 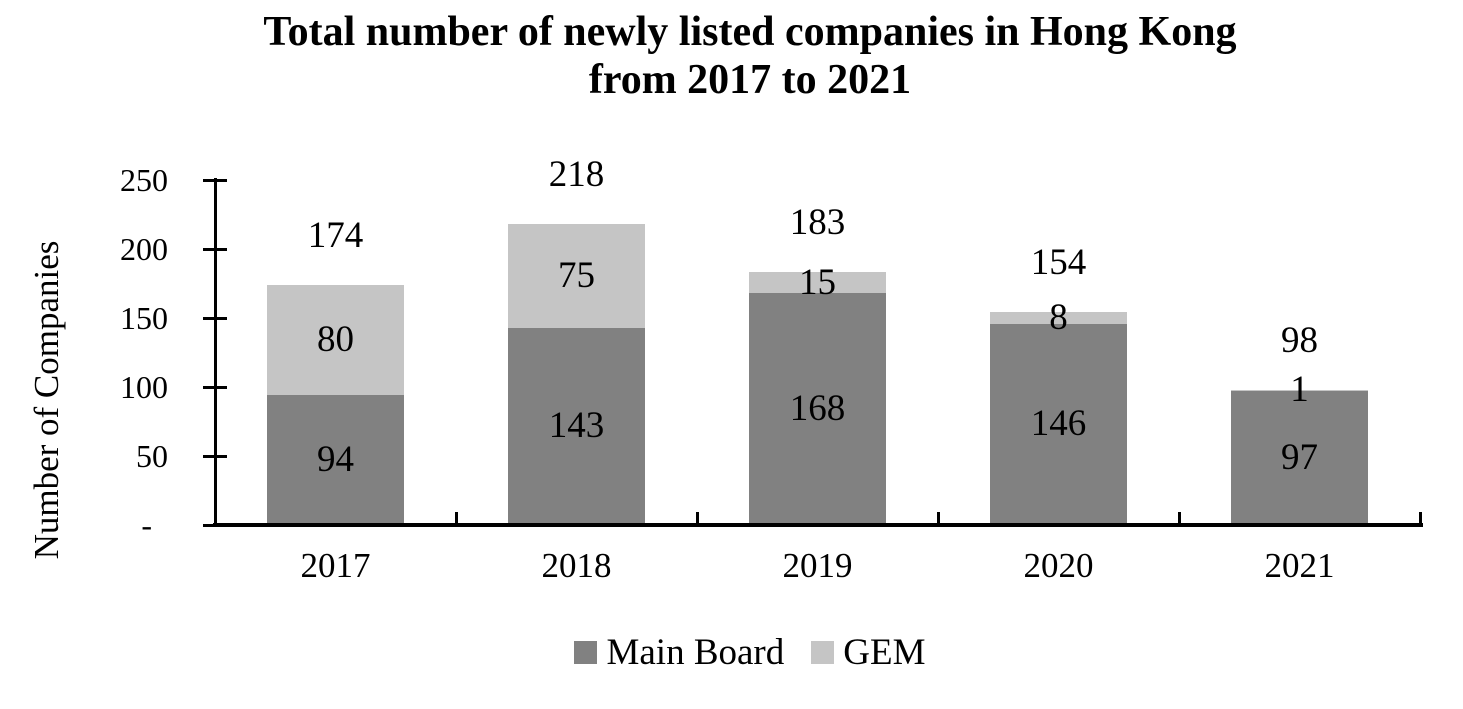 What do you see at coordinates (817, 565) in the screenshot?
I see `x-category-label: 2019` at bounding box center [817, 565].